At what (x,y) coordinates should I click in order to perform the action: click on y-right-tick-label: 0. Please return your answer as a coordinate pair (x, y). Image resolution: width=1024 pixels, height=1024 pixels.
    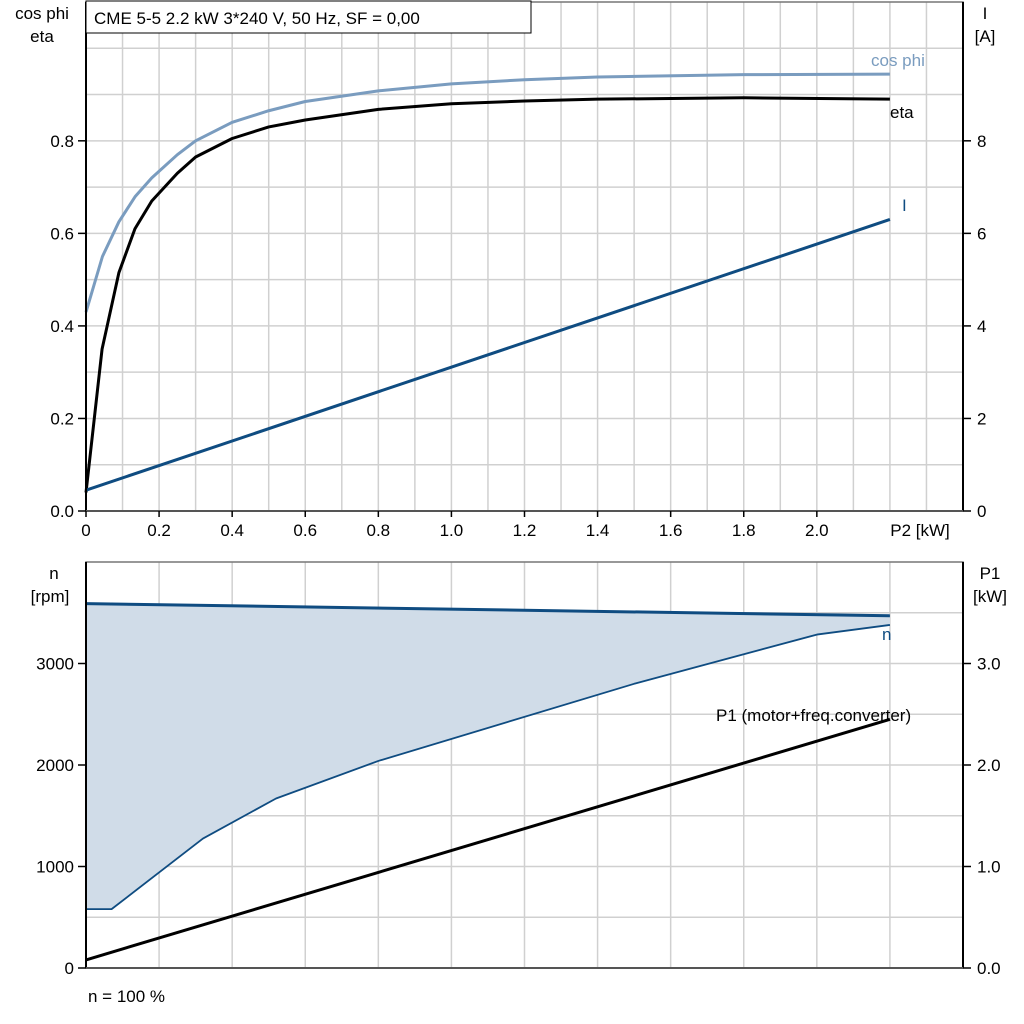
    Looking at the image, I should click on (981, 511).